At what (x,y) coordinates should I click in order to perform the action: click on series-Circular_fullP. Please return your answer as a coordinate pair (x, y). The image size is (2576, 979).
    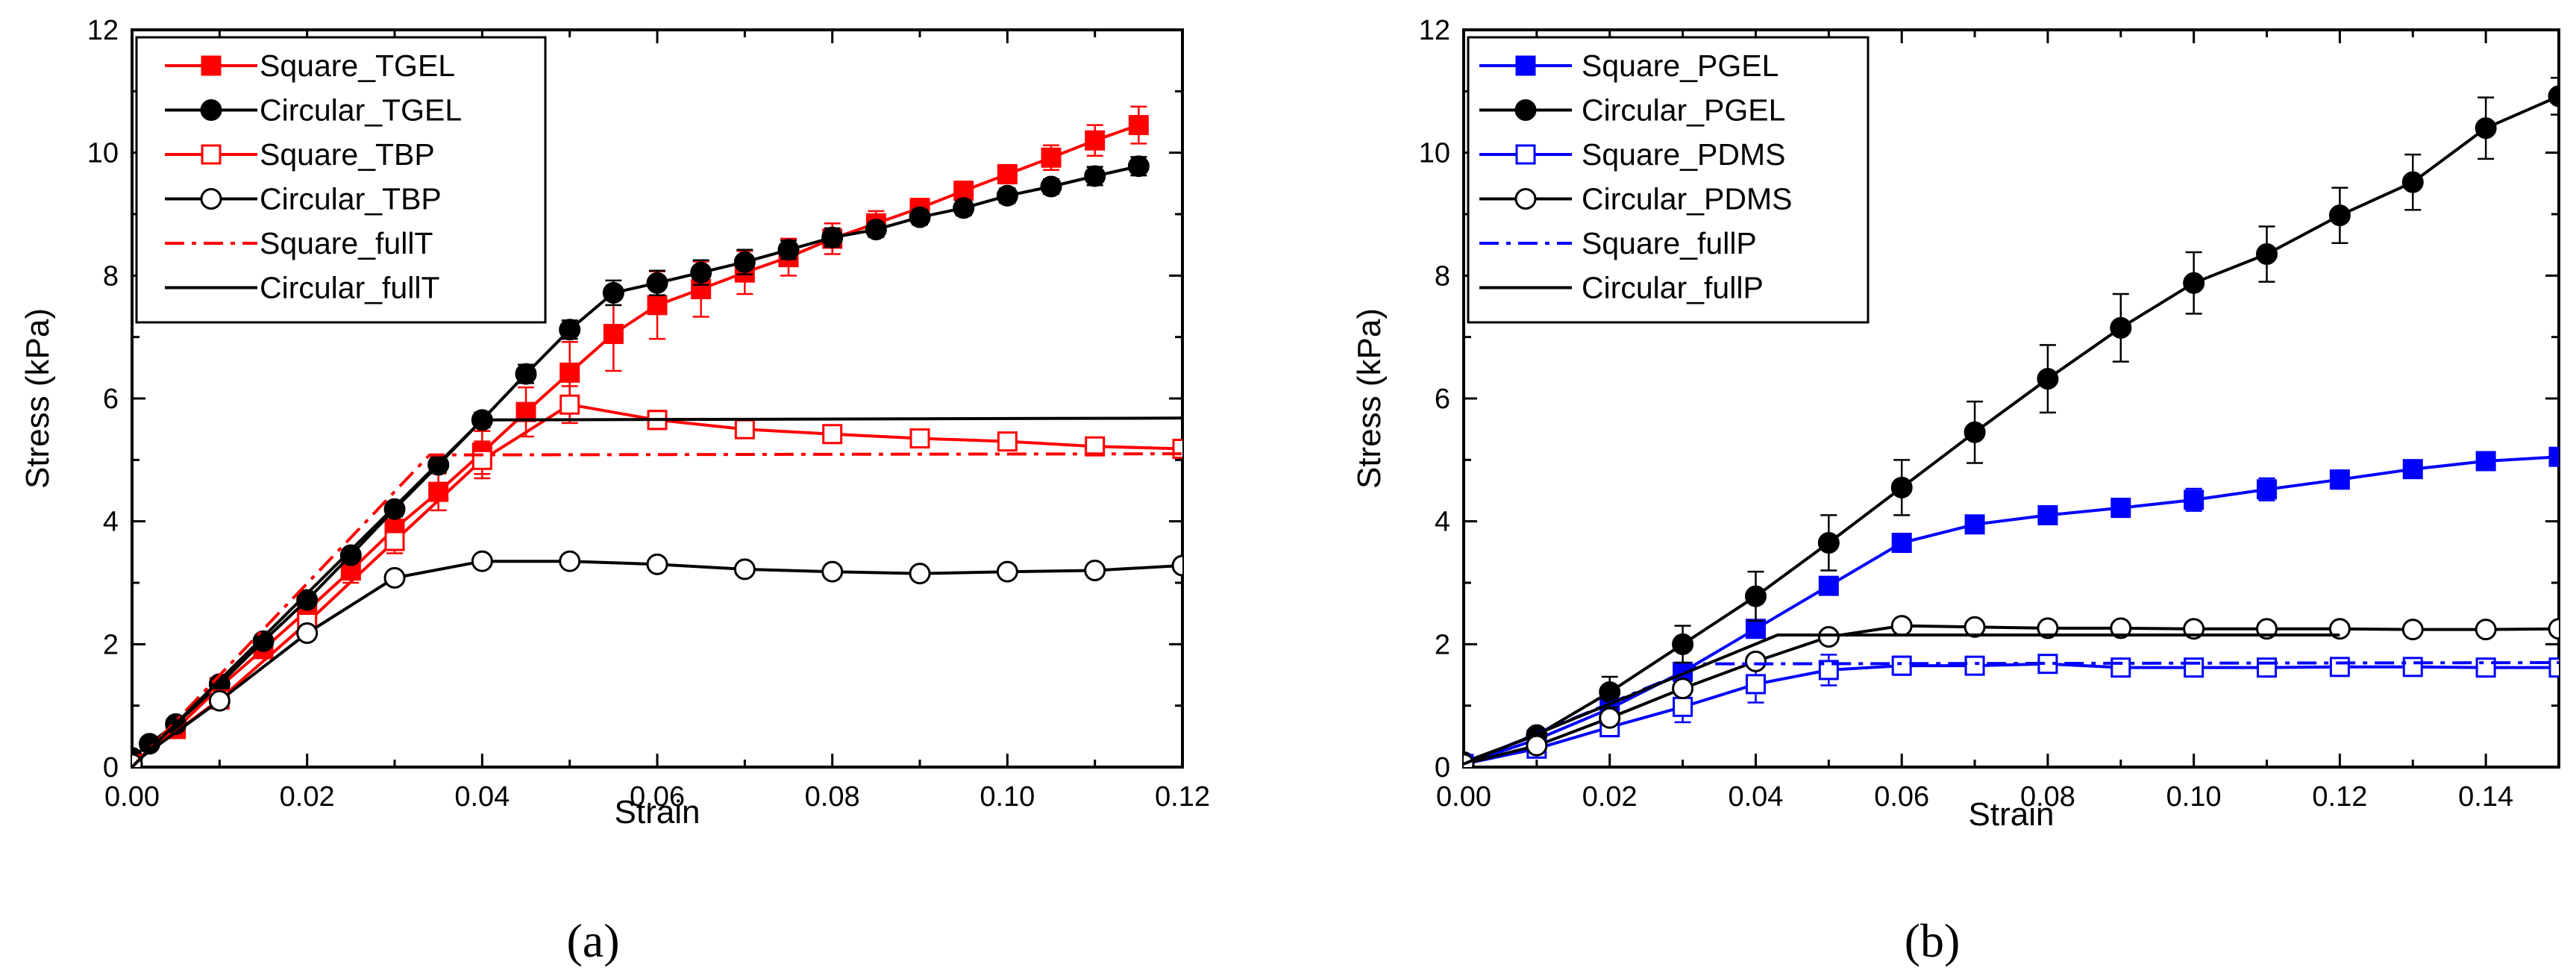
    Looking at the image, I should click on (1902, 700).